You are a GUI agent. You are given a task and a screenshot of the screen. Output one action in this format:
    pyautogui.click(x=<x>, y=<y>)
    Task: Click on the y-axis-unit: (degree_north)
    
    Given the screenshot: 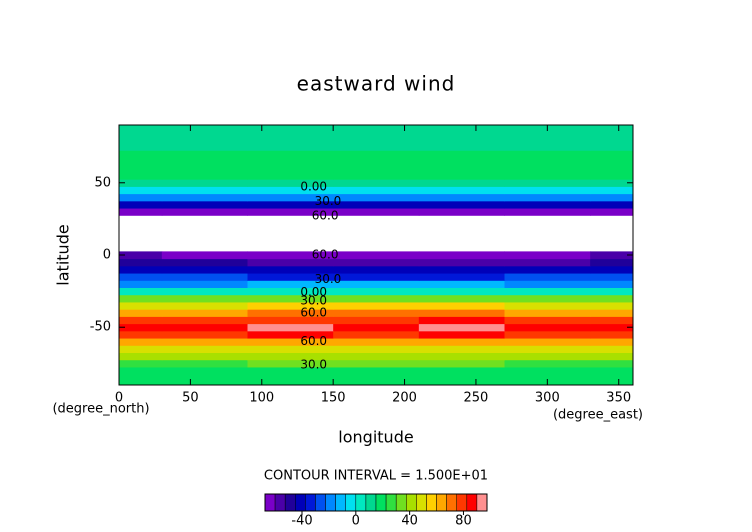 What is the action you would take?
    pyautogui.click(x=100, y=409)
    